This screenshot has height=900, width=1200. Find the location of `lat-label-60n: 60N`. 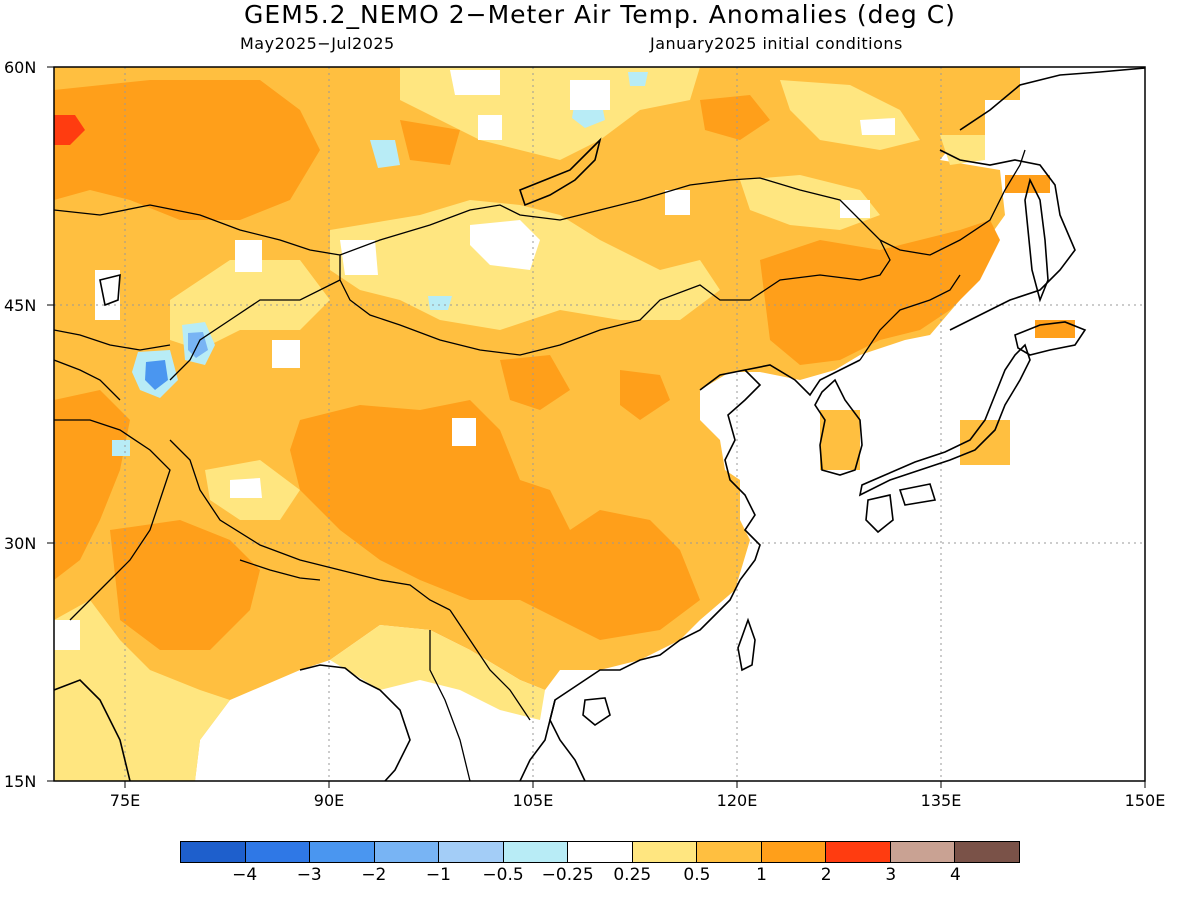

lat-label-60n: 60N is located at coordinates (20, 67).